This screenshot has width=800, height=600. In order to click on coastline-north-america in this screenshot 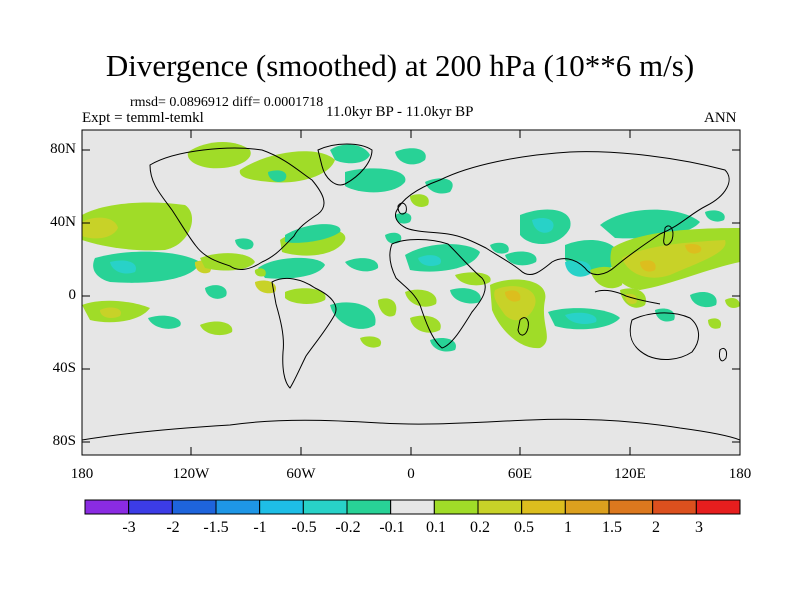, I will do `click(237, 208)`.